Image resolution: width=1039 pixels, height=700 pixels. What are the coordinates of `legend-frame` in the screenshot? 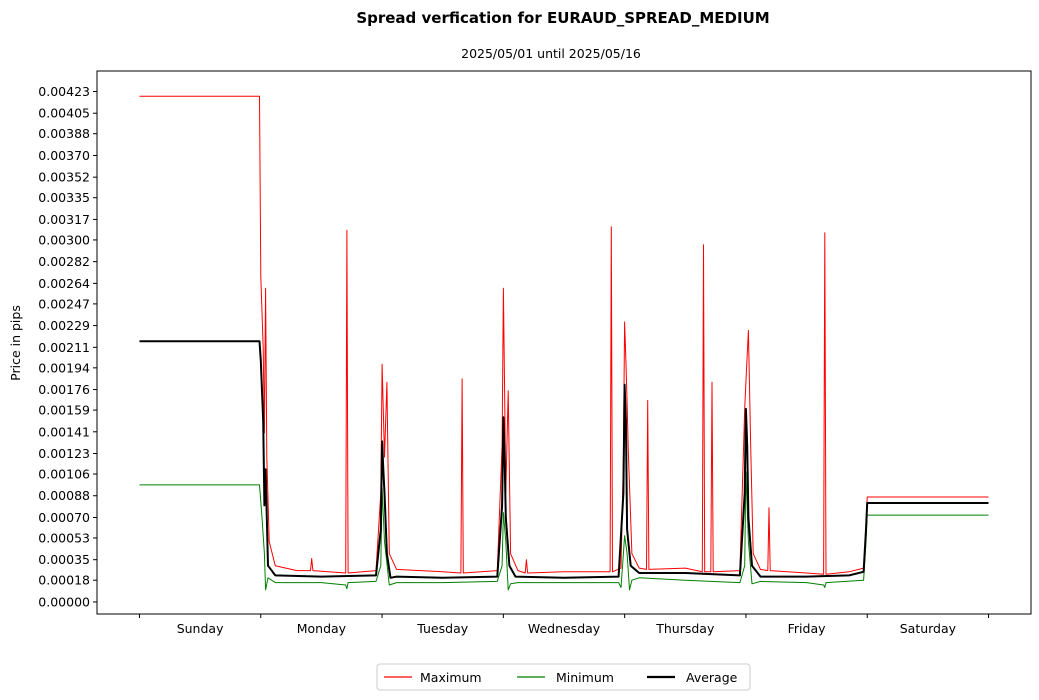 It's located at (563, 677).